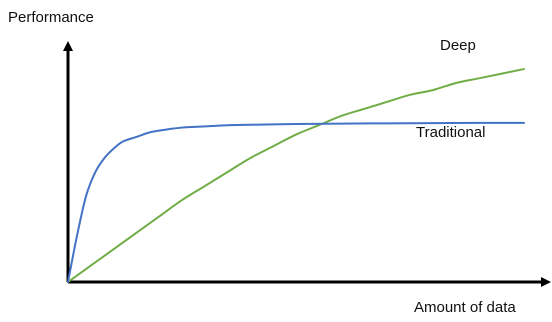  Describe the element at coordinates (458, 45) in the screenshot. I see `series-label-deep: Deep` at that location.